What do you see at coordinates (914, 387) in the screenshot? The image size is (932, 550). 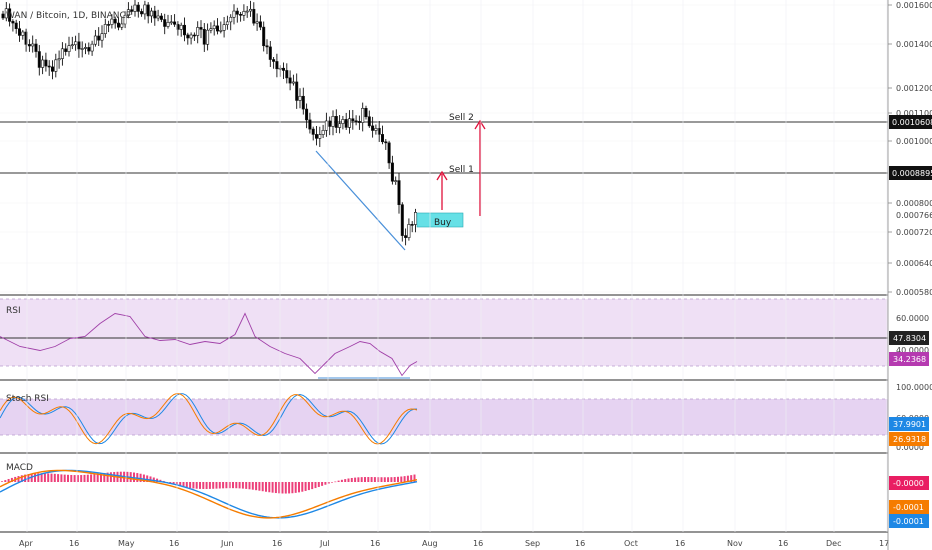 I see `stoch-tick-label: 100.0000` at bounding box center [914, 387].